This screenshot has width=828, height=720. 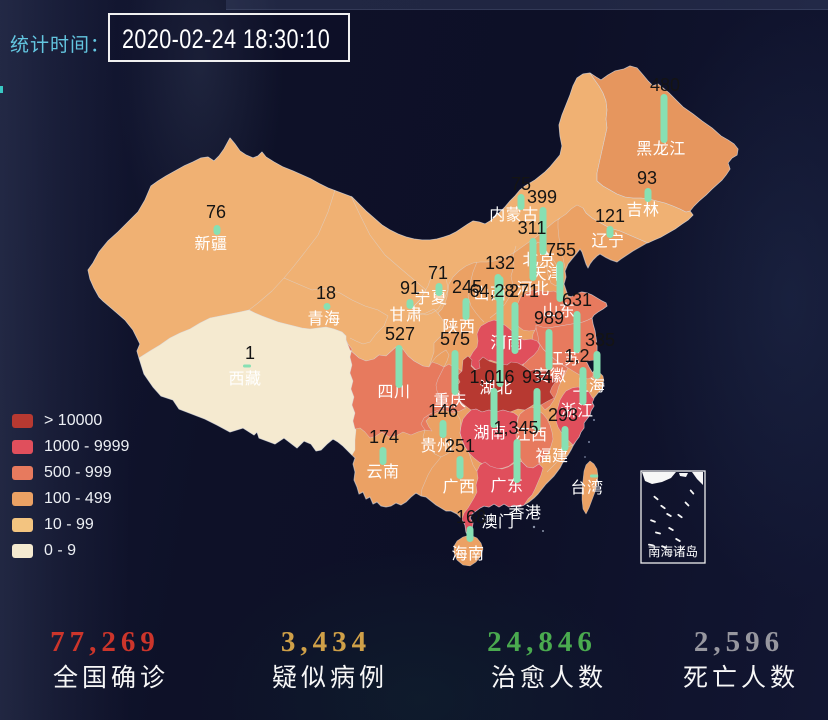 What do you see at coordinates (491, 377) in the screenshot?
I see `svg-text: 1,016` at bounding box center [491, 377].